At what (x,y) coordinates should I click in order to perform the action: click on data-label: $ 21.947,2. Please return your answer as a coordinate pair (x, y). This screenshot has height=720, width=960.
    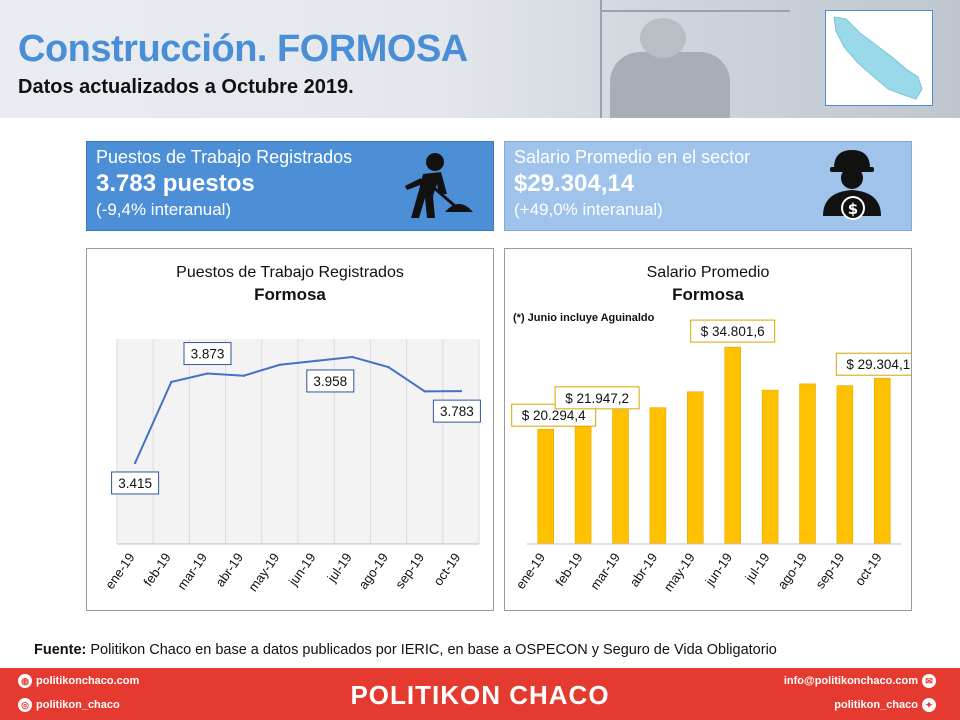
    Looking at the image, I should click on (597, 398).